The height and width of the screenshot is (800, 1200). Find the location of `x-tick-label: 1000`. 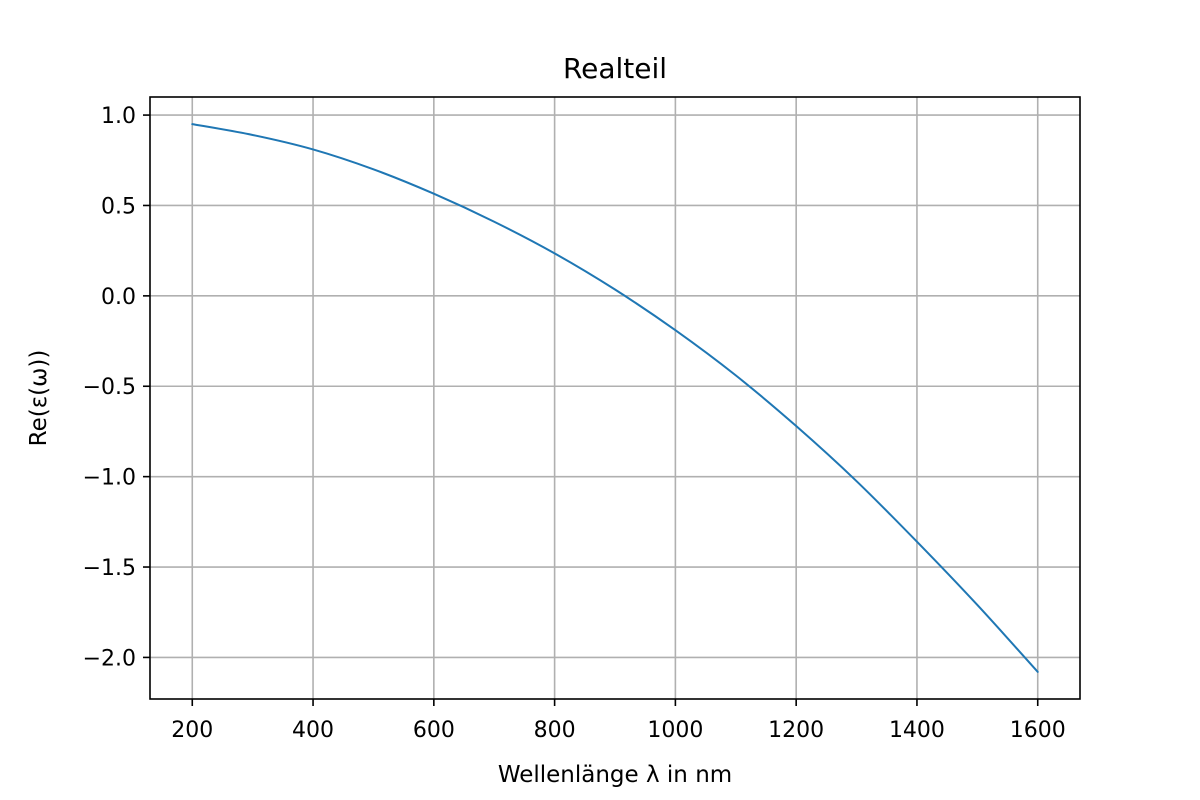

x-tick-label: 1000 is located at coordinates (675, 730).